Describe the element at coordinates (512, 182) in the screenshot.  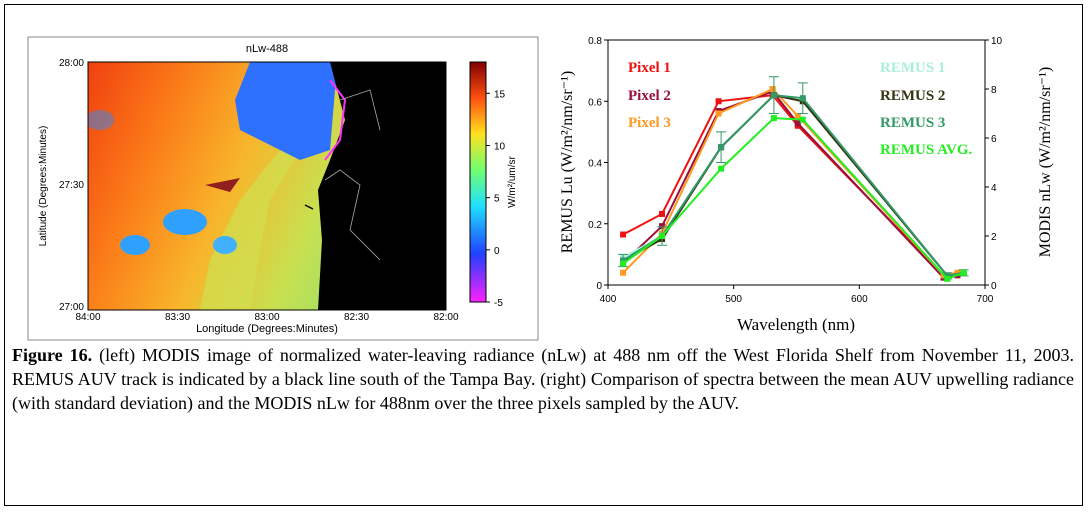
I see `colorbar-label: W/m²/um/sr` at that location.